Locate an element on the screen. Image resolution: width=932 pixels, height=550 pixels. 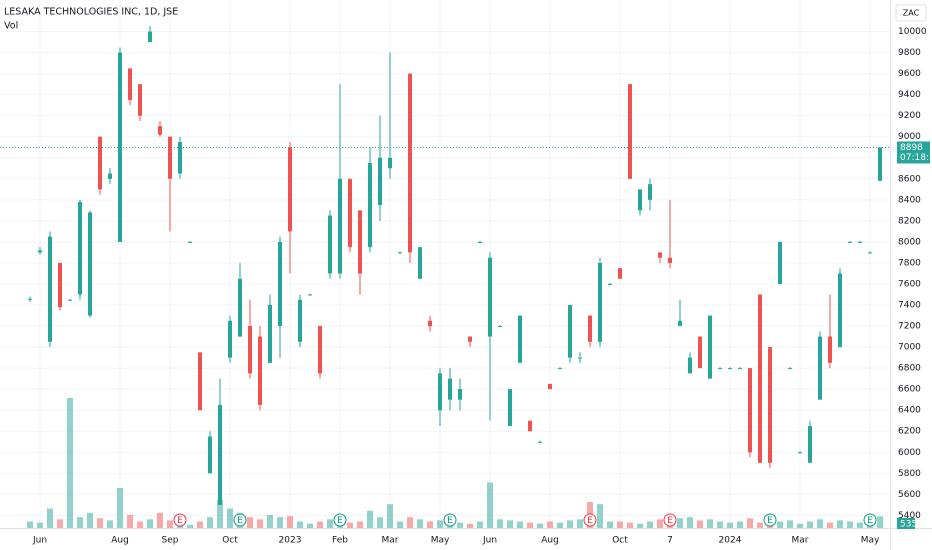
x-tick-label: Oct is located at coordinates (620, 541).